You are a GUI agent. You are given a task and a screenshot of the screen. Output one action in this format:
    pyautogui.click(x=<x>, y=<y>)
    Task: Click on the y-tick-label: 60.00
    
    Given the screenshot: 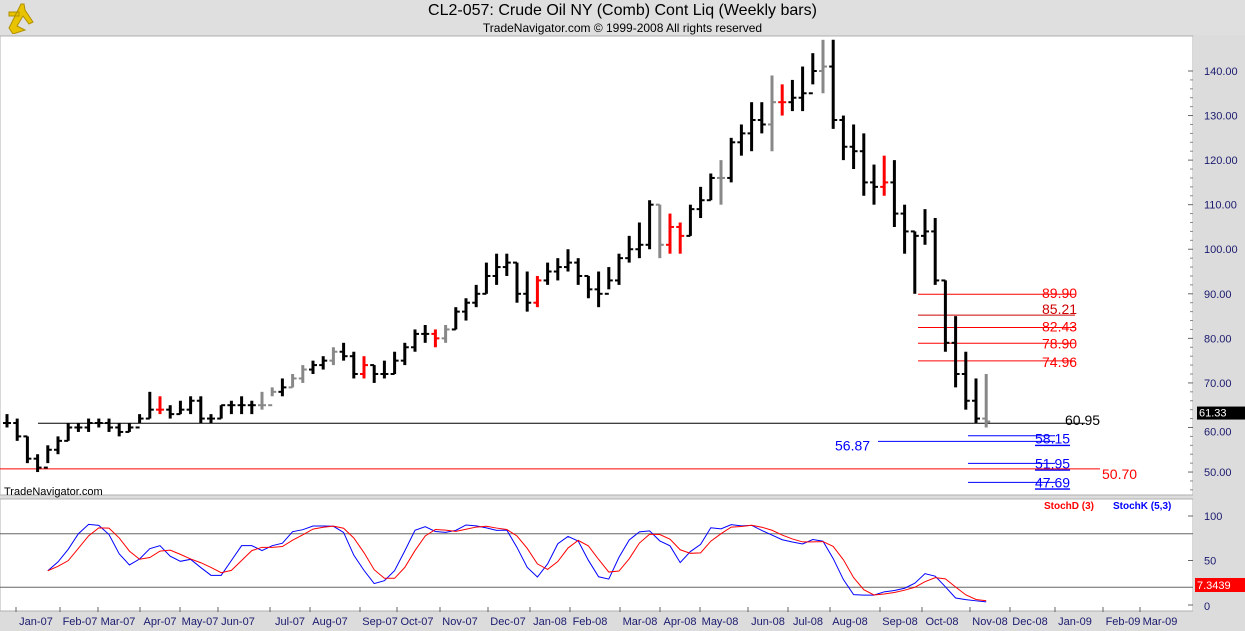 What is the action you would take?
    pyautogui.click(x=1218, y=432)
    